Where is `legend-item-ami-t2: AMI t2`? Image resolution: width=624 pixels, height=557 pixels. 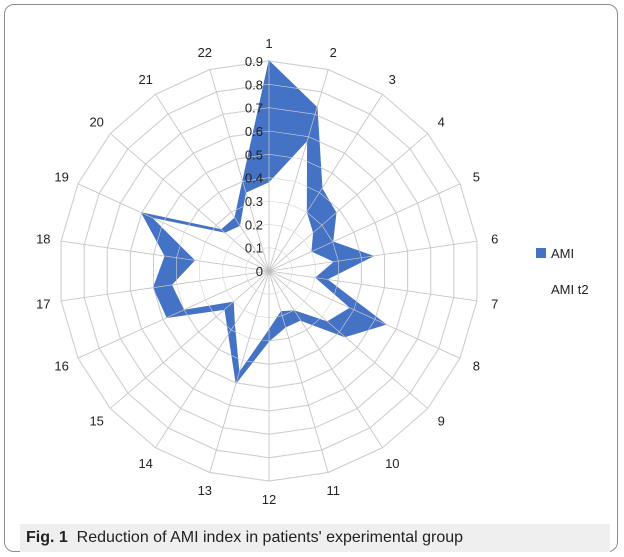 legend-item-ami-t2: AMI t2 is located at coordinates (562, 289).